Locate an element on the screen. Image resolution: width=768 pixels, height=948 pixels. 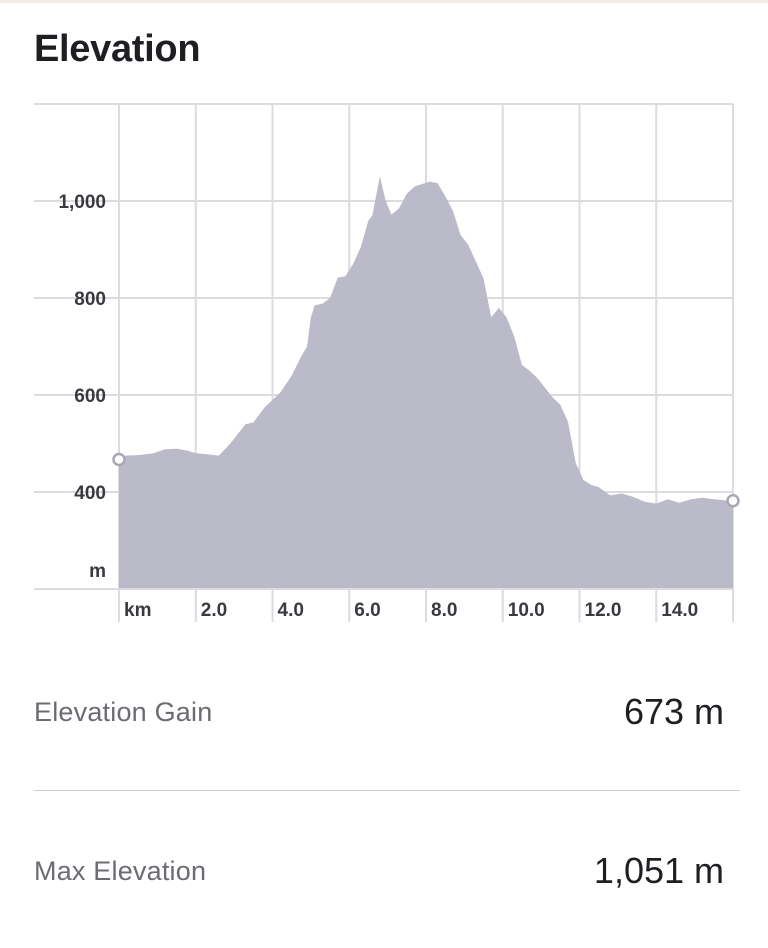
elevation-gain-label: Elevation Gain is located at coordinates (123, 712).